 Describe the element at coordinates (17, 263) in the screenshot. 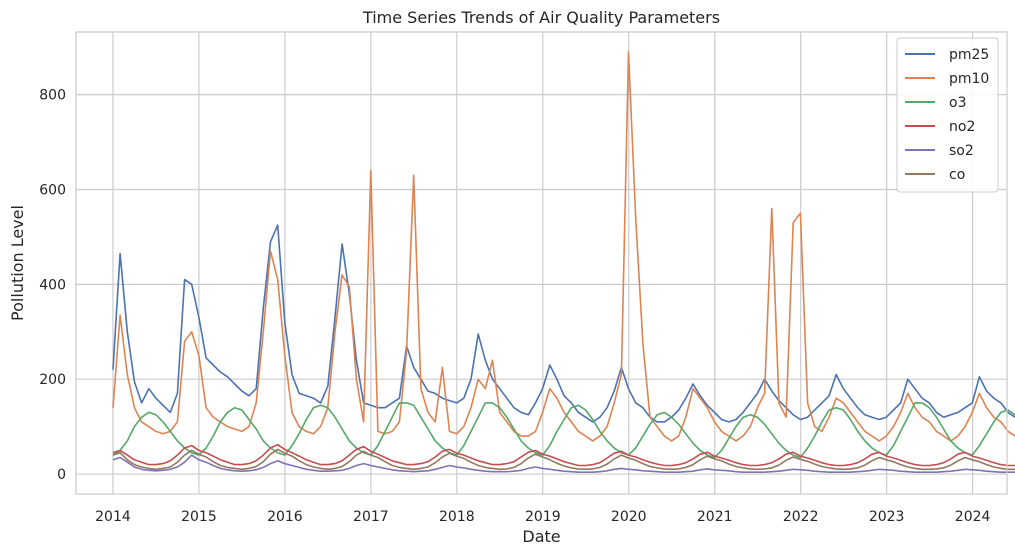

I see `y-axis-title: Pollution Level` at that location.